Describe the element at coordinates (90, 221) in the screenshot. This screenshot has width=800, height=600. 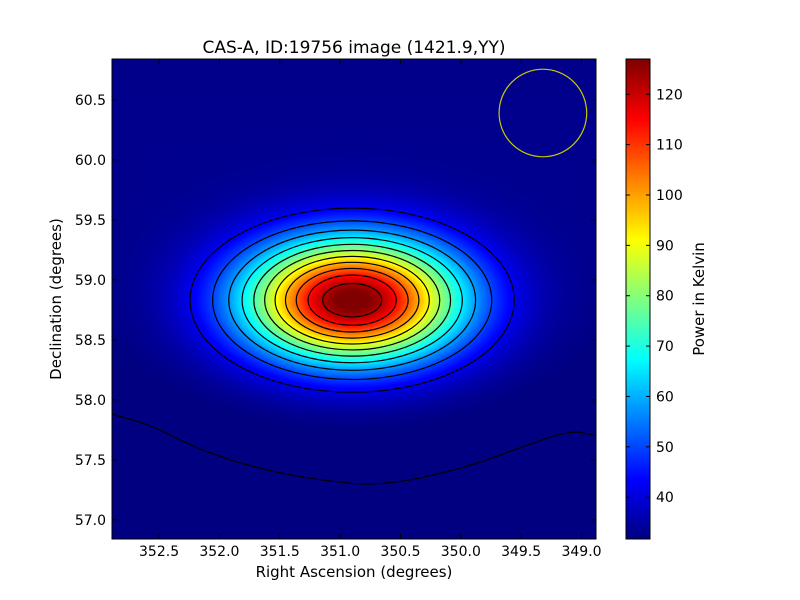
I see `y-tick-label: 59.5` at that location.